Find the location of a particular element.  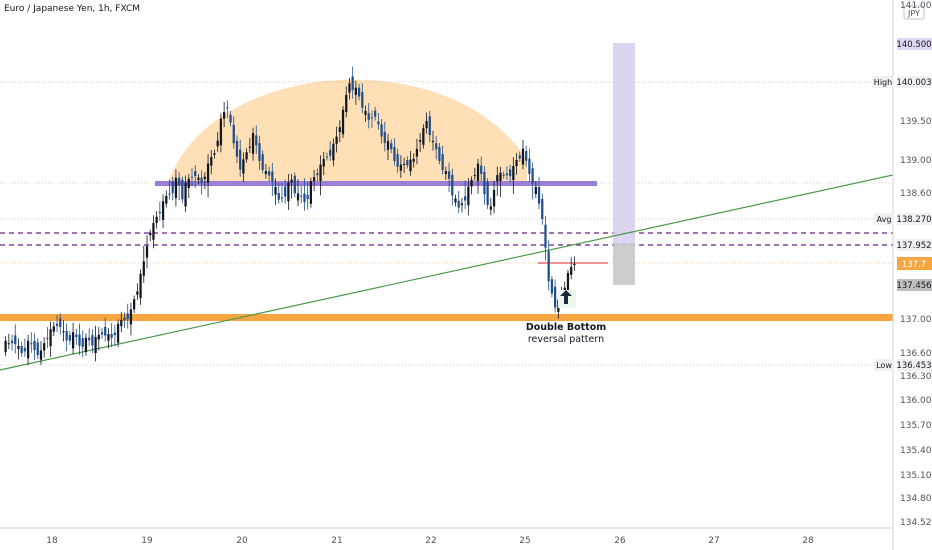

target-box is located at coordinates (624, 143).